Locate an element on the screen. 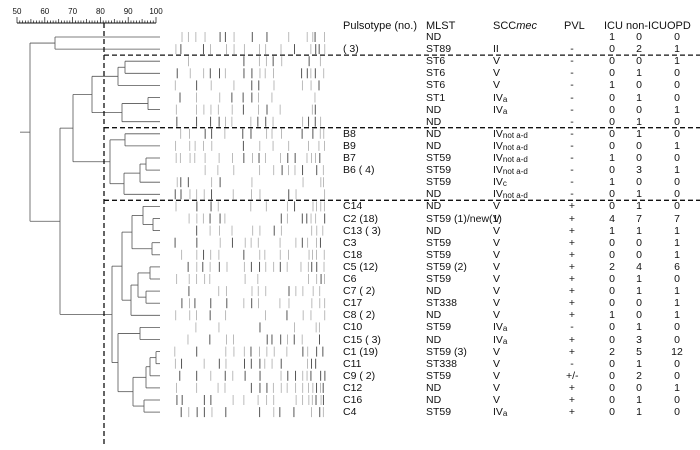 This screenshot has width=700, height=450. scale-tick-label: 80 is located at coordinates (100, 11).